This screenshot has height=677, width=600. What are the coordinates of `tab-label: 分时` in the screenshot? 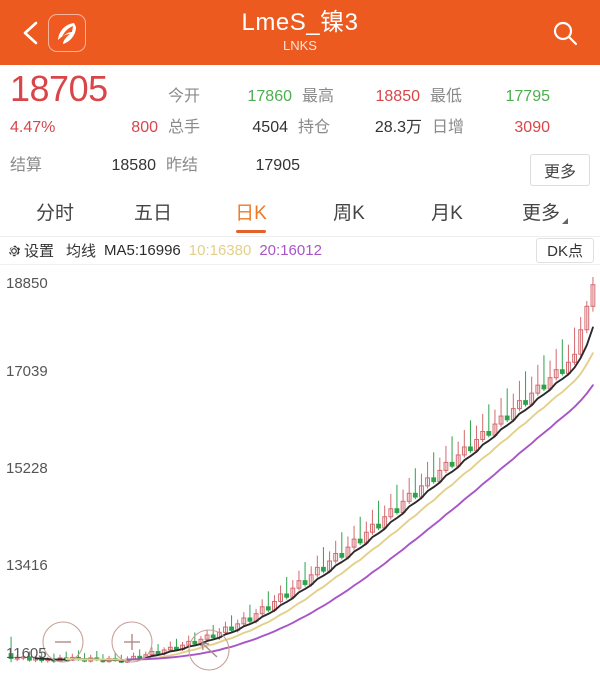 It's located at (54, 214).